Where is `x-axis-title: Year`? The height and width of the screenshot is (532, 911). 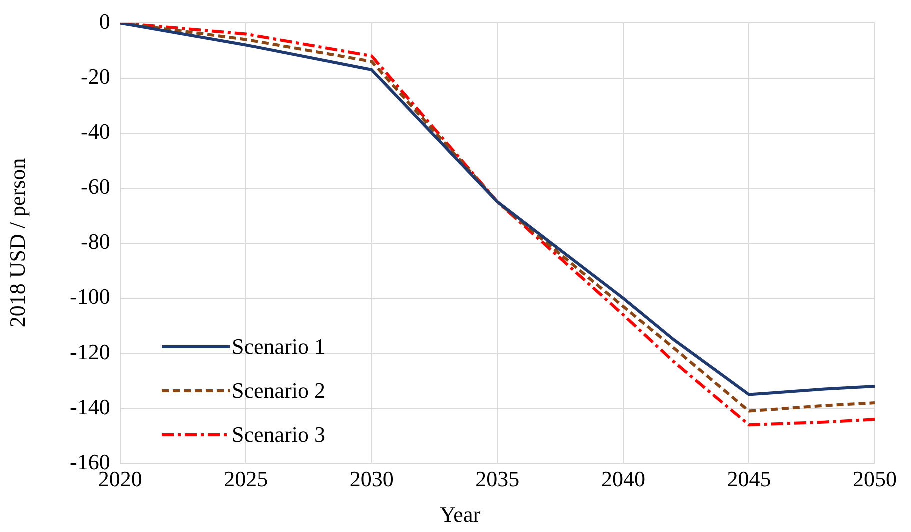 x-axis-title: Year is located at coordinates (460, 515).